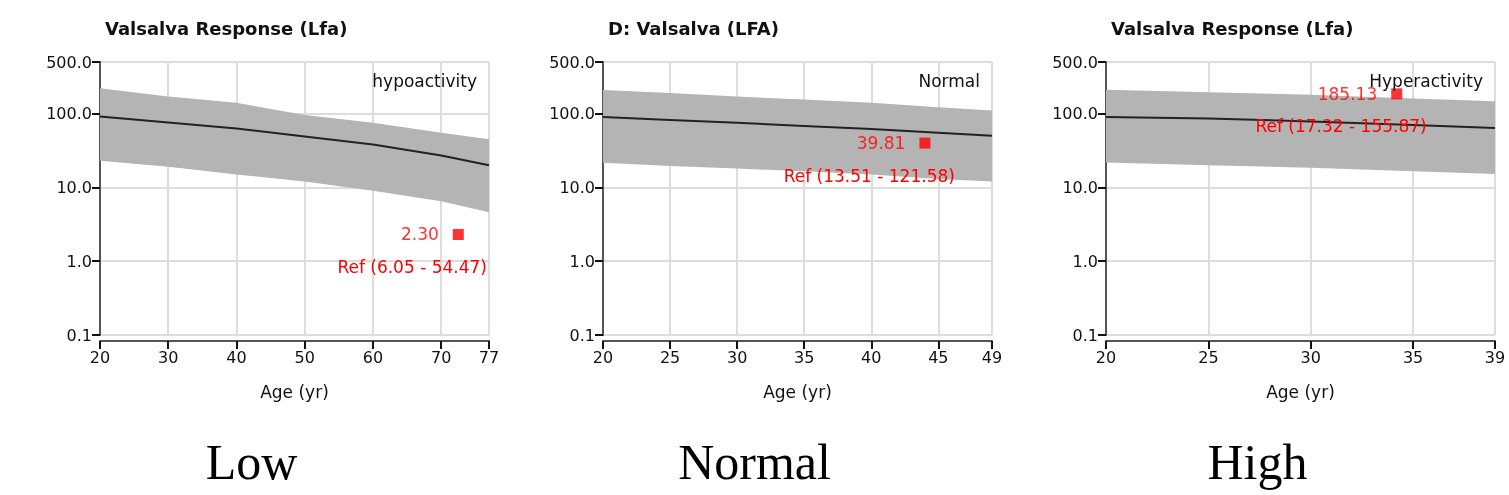 This screenshot has height=495, width=1509. Describe the element at coordinates (251, 462) in the screenshot. I see `text: Low` at that location.